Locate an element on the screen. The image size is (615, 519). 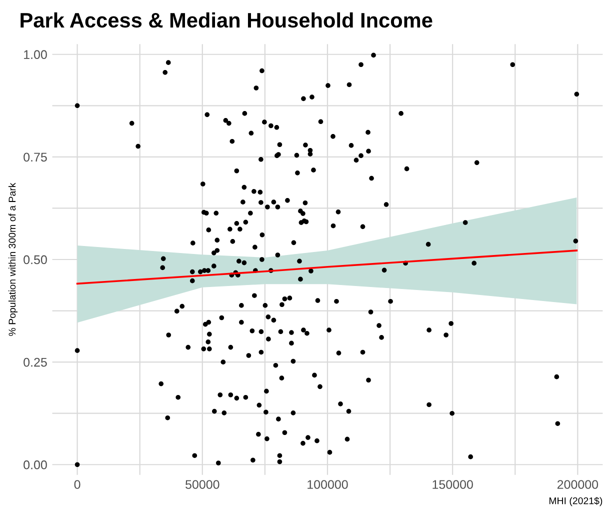
y-axis-title: % Population within 300m of a Park is located at coordinates (13, 259).